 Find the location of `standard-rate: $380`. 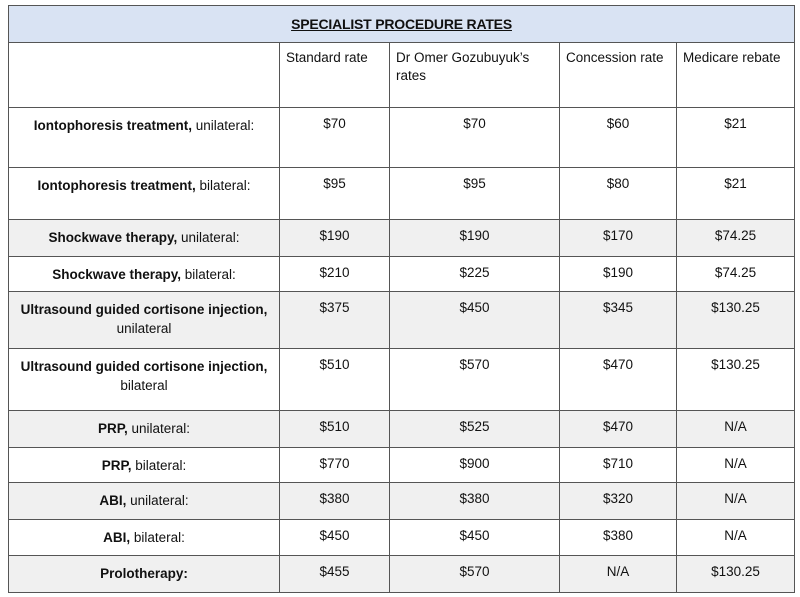

standard-rate: $380 is located at coordinates (334, 501).